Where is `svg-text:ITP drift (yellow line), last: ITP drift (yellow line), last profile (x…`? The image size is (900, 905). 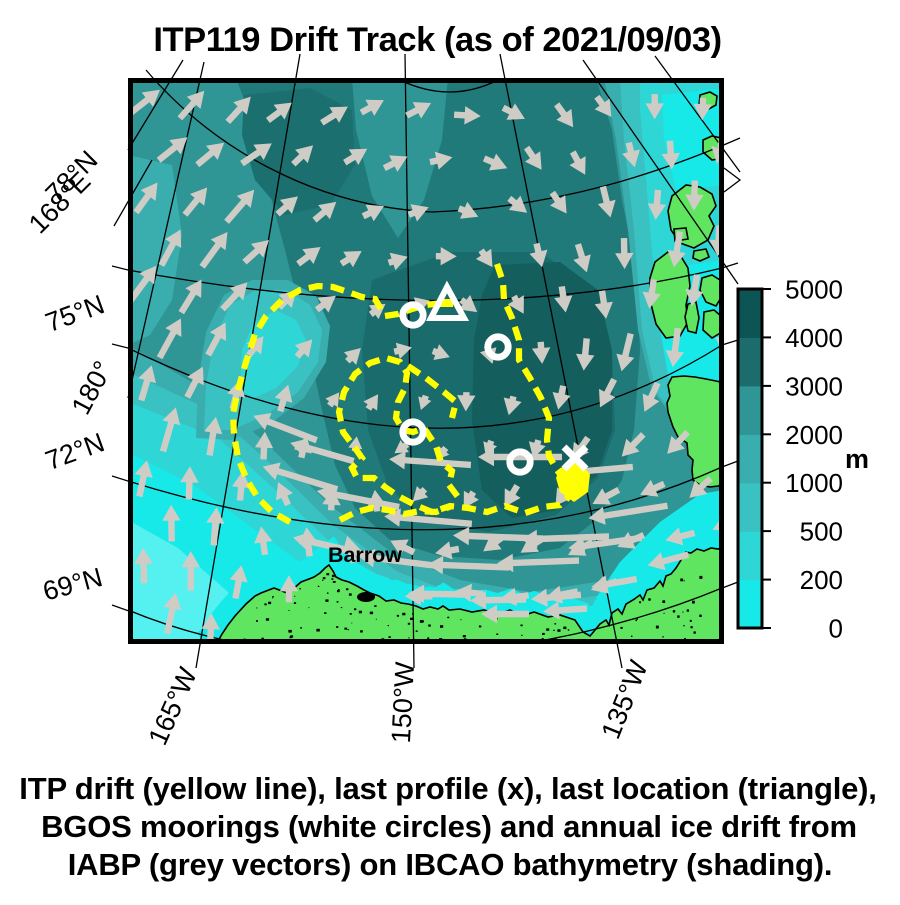
svg-text:ITP drift (yellow line), last: ITP drift (yellow line), last profile (x… is located at coordinates (447, 788).